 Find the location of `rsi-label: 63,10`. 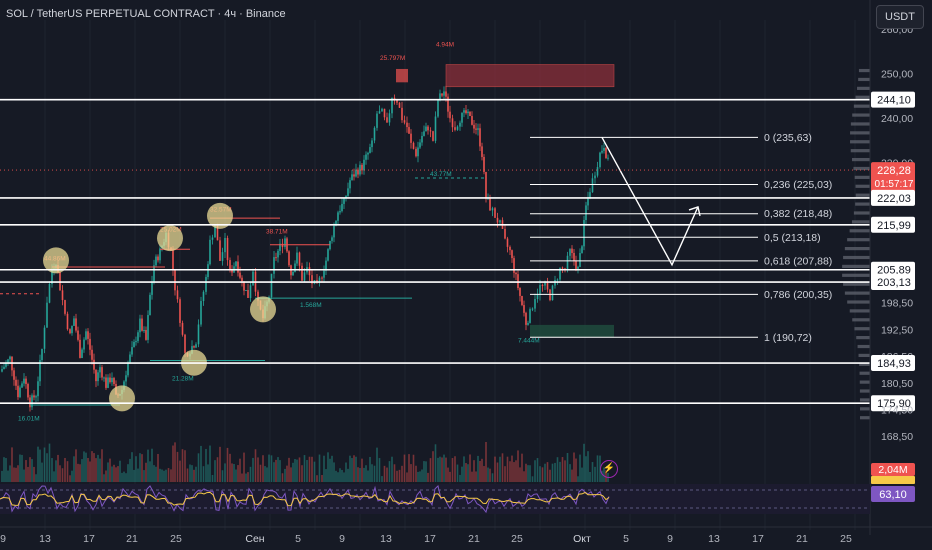

rsi-label: 63,10 is located at coordinates (893, 495).